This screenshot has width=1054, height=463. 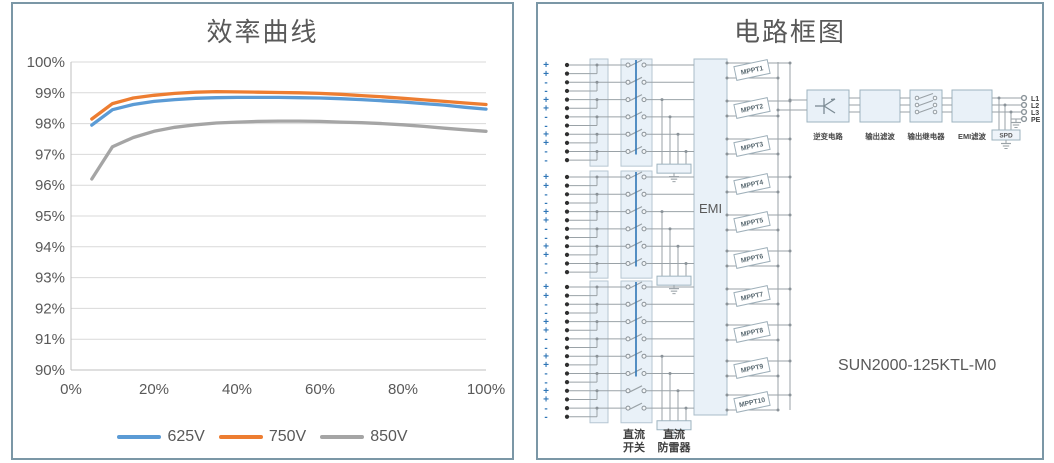 I want to click on mppt-label: MPPT5, so click(x=752, y=223).